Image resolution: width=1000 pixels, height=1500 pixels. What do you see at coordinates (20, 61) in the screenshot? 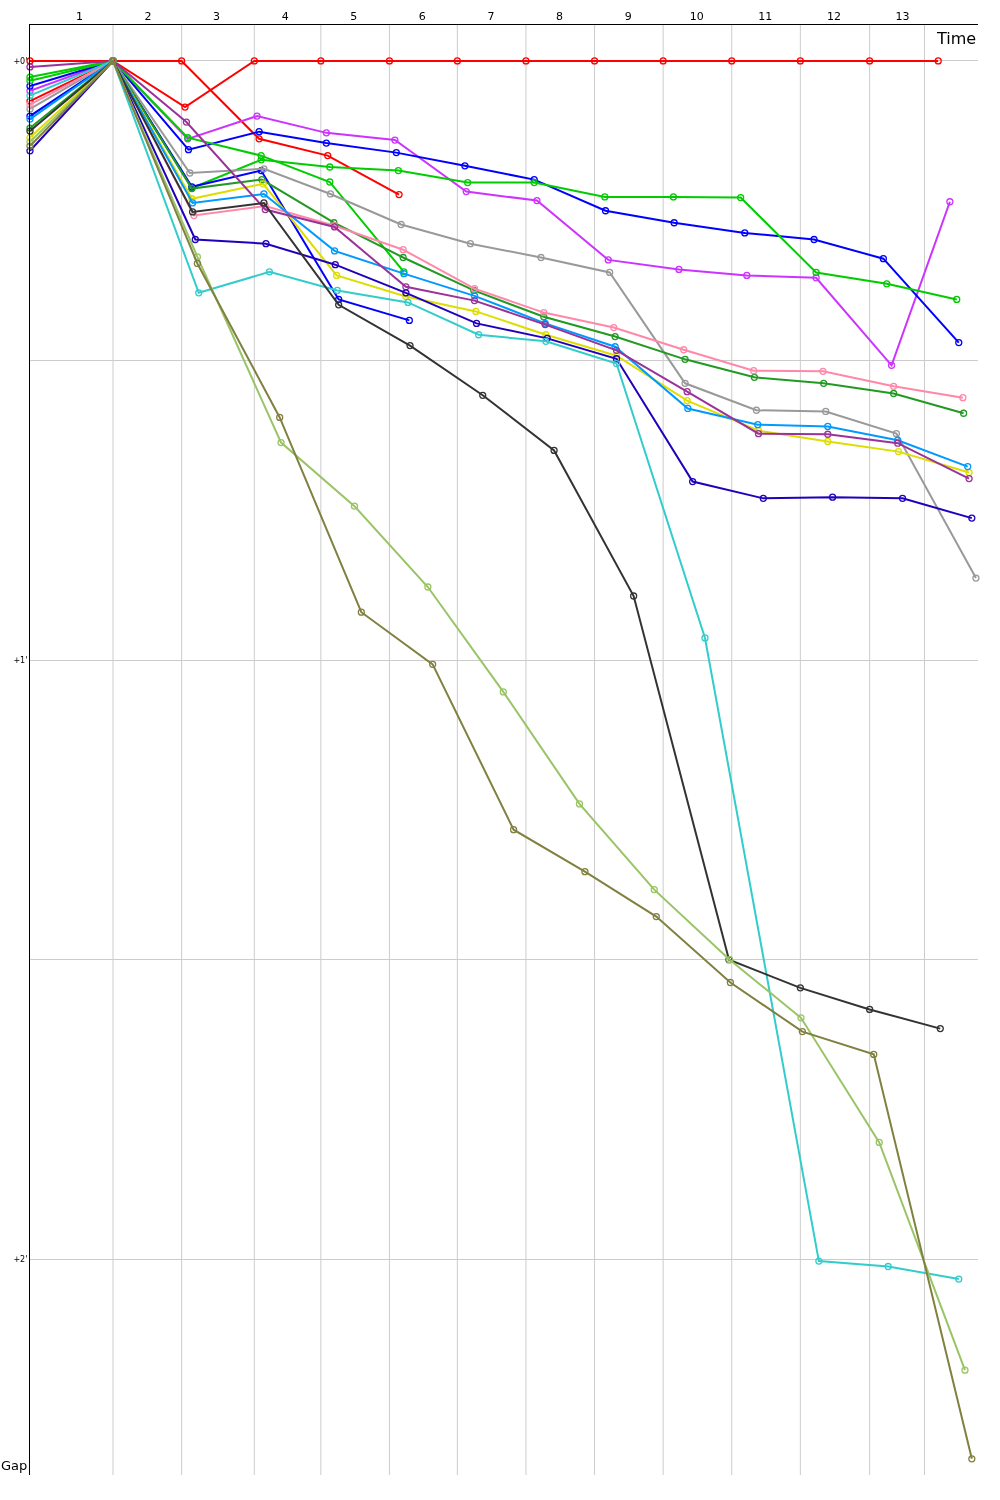
I see `y-tick-label: +0'` at bounding box center [20, 61].